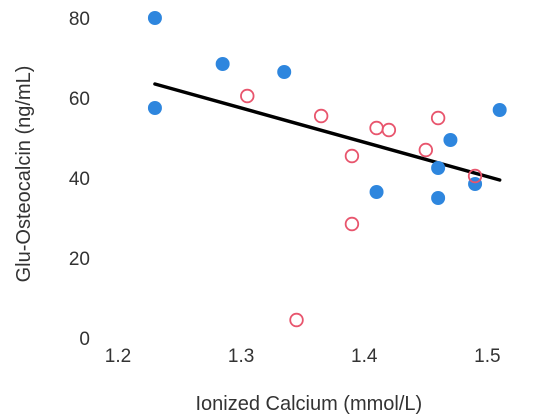 The width and height of the screenshot is (550, 417). I want to click on y-tick-label: 0, so click(84, 339).